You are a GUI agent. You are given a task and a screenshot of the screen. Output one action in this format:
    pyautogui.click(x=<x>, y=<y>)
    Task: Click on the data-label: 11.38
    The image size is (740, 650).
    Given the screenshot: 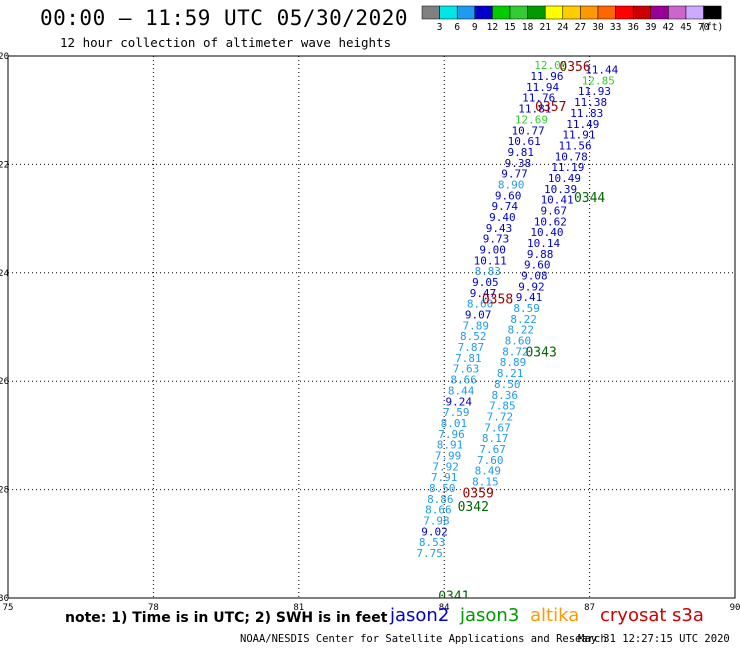 What is the action you would take?
    pyautogui.click(x=590, y=102)
    